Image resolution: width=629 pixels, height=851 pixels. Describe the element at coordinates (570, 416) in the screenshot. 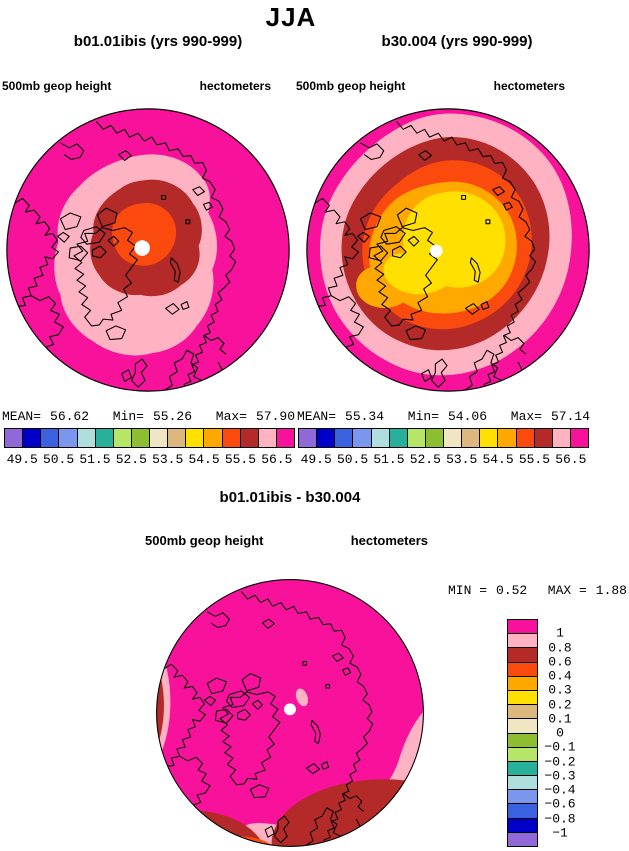

I see `max-value: 57.14` at that location.